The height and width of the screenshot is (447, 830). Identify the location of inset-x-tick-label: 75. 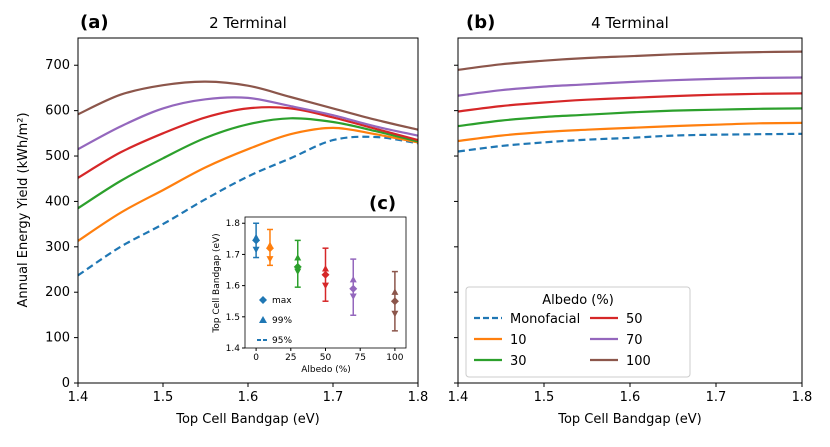
(359, 358).